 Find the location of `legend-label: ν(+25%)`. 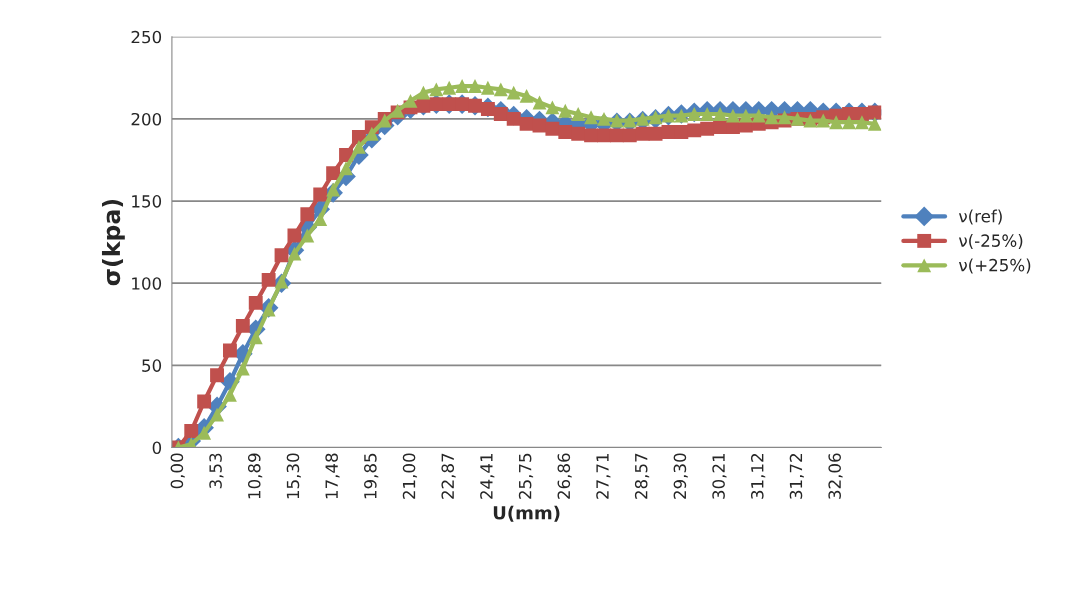

legend-label: ν(+25%) is located at coordinates (994, 266).